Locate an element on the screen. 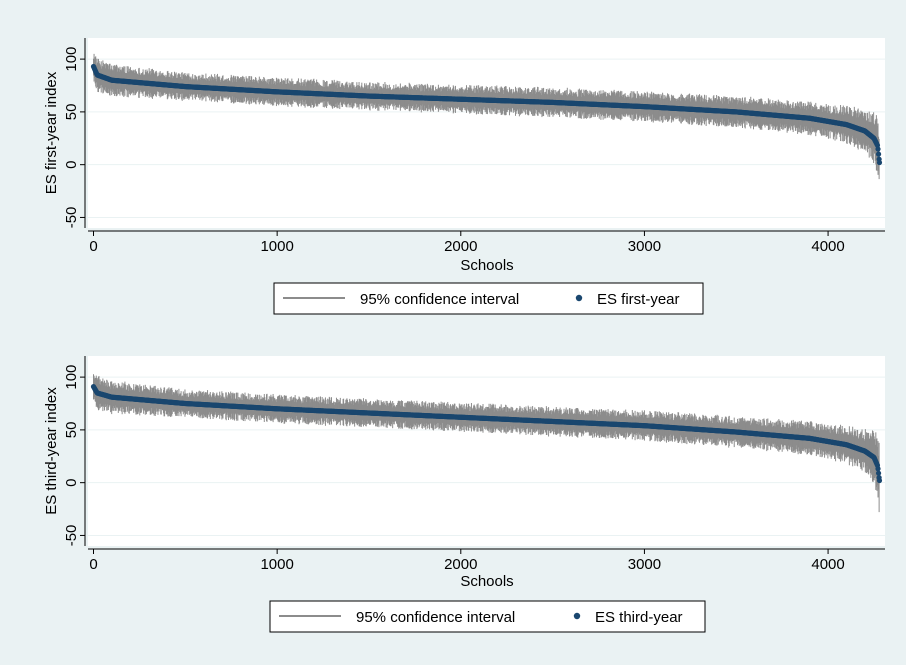 The width and height of the screenshot is (906, 665). x-tick-label: 1000 is located at coordinates (276, 246).